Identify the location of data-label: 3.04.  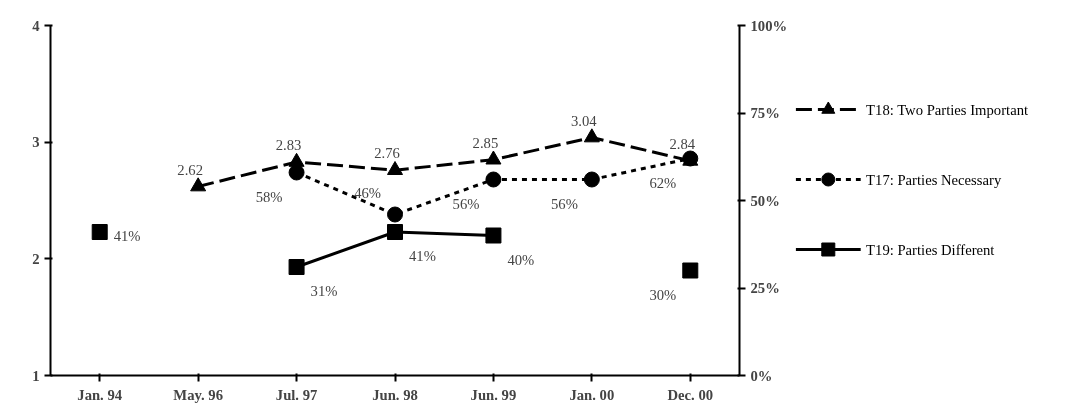
(584, 120).